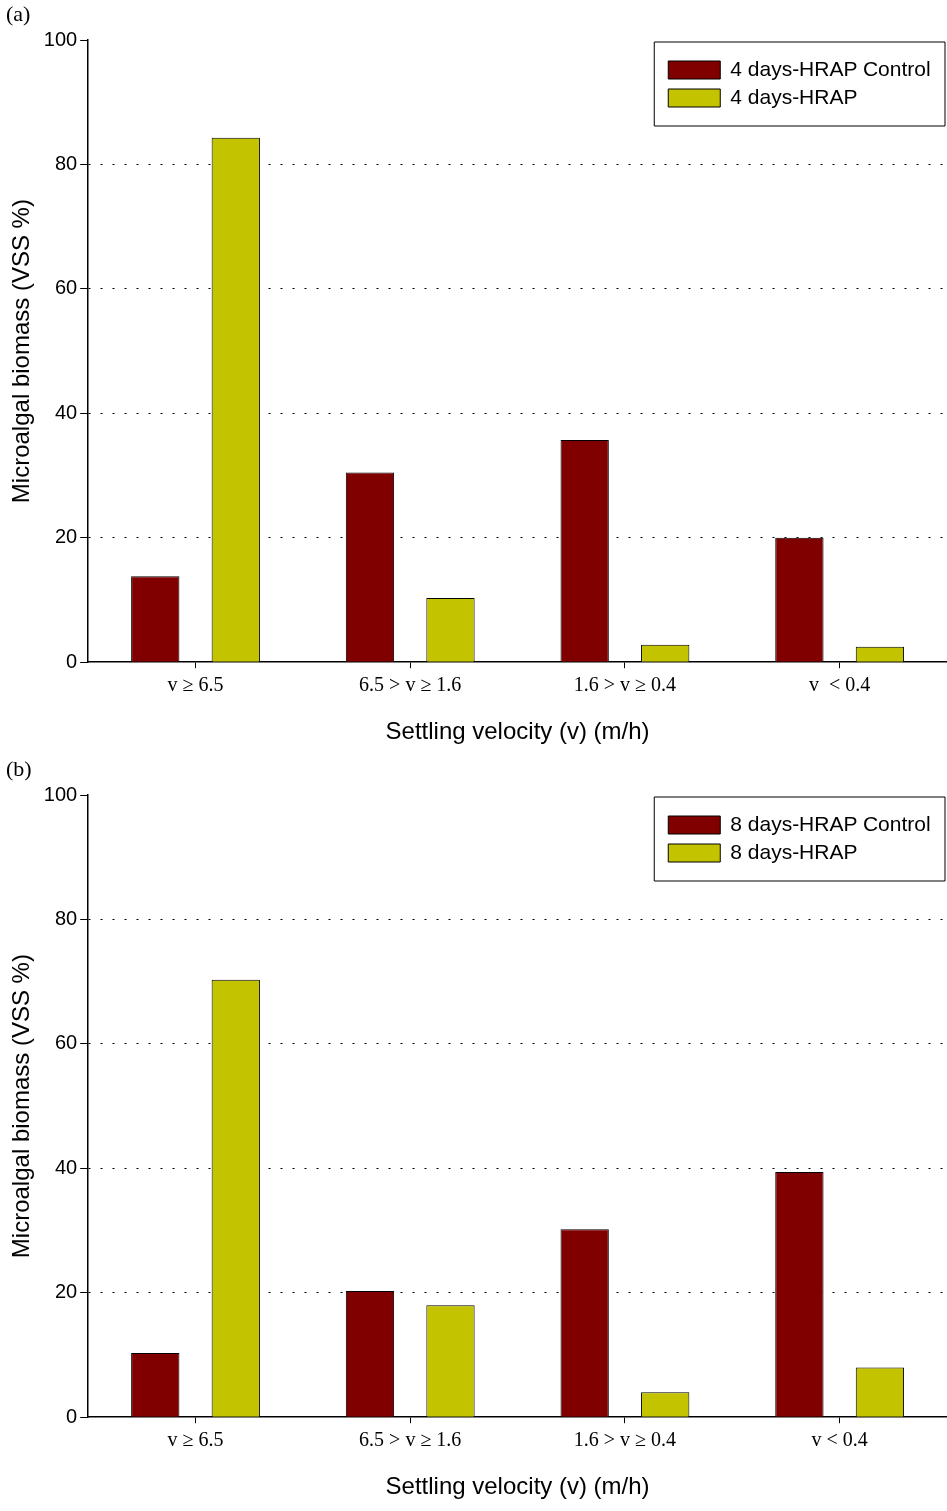  What do you see at coordinates (18, 13) in the screenshot?
I see `text: (a)` at bounding box center [18, 13].